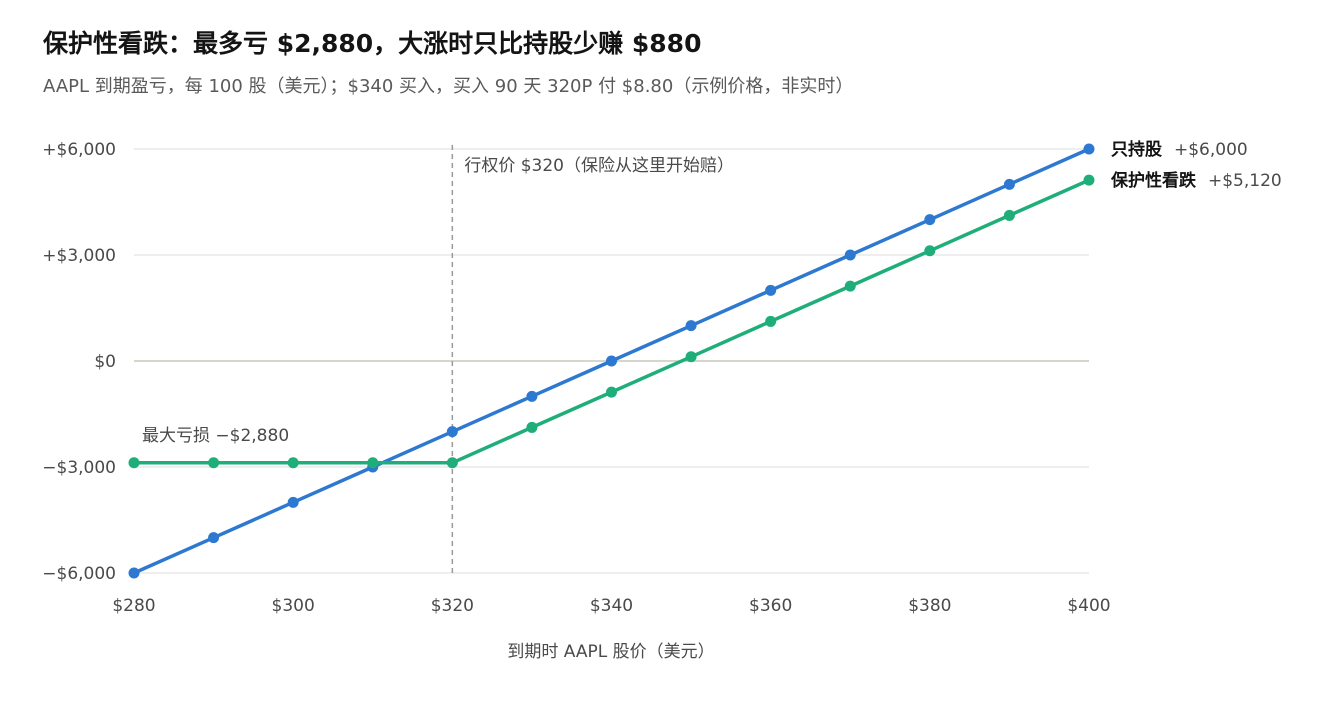 This screenshot has width=1344, height=706. Describe the element at coordinates (452, 606) in the screenshot. I see `x-tick-label: $320` at that location.